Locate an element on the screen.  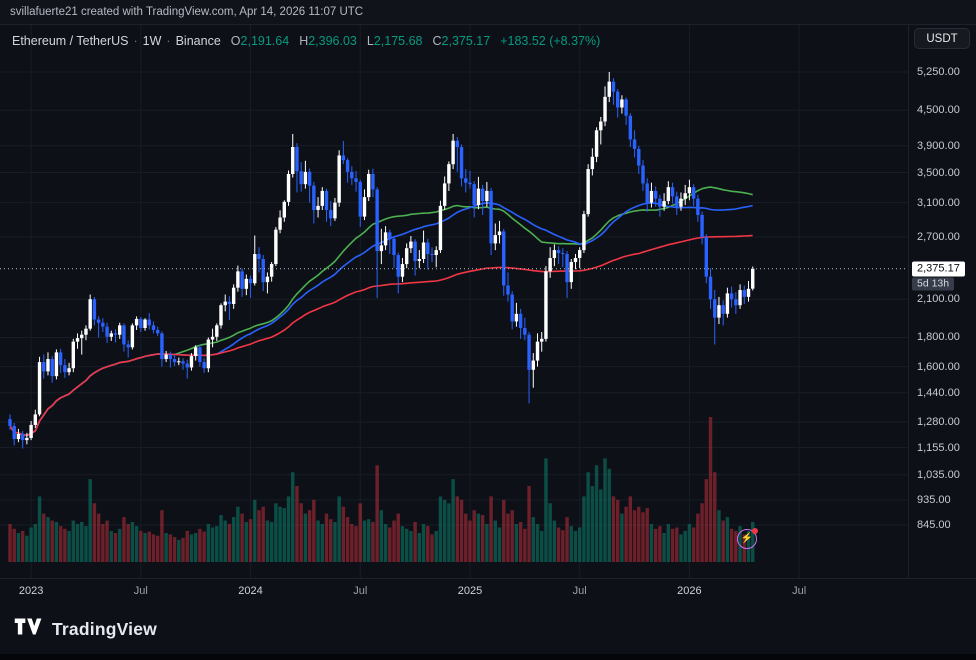
year-tick-label: 2023 is located at coordinates (31, 591).